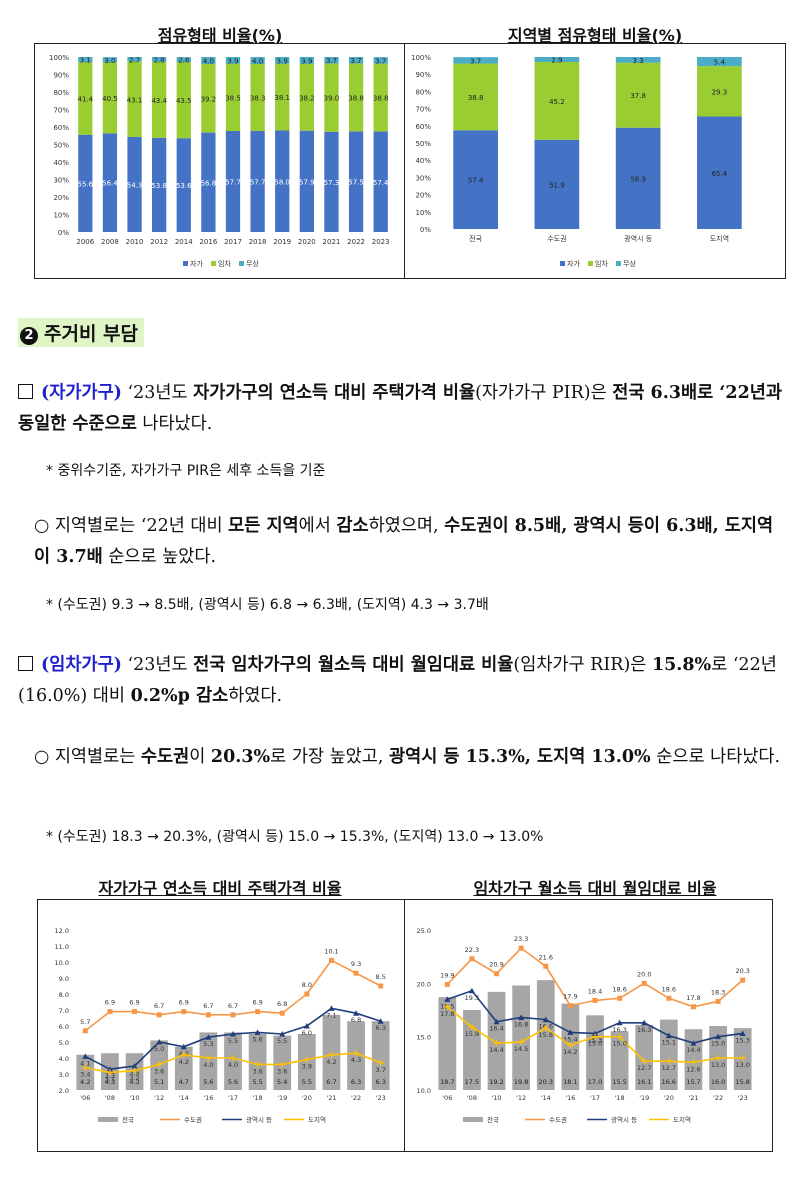 This screenshot has width=805, height=1181. Describe the element at coordinates (638, 96) in the screenshot. I see `data-label: 37.8` at that location.